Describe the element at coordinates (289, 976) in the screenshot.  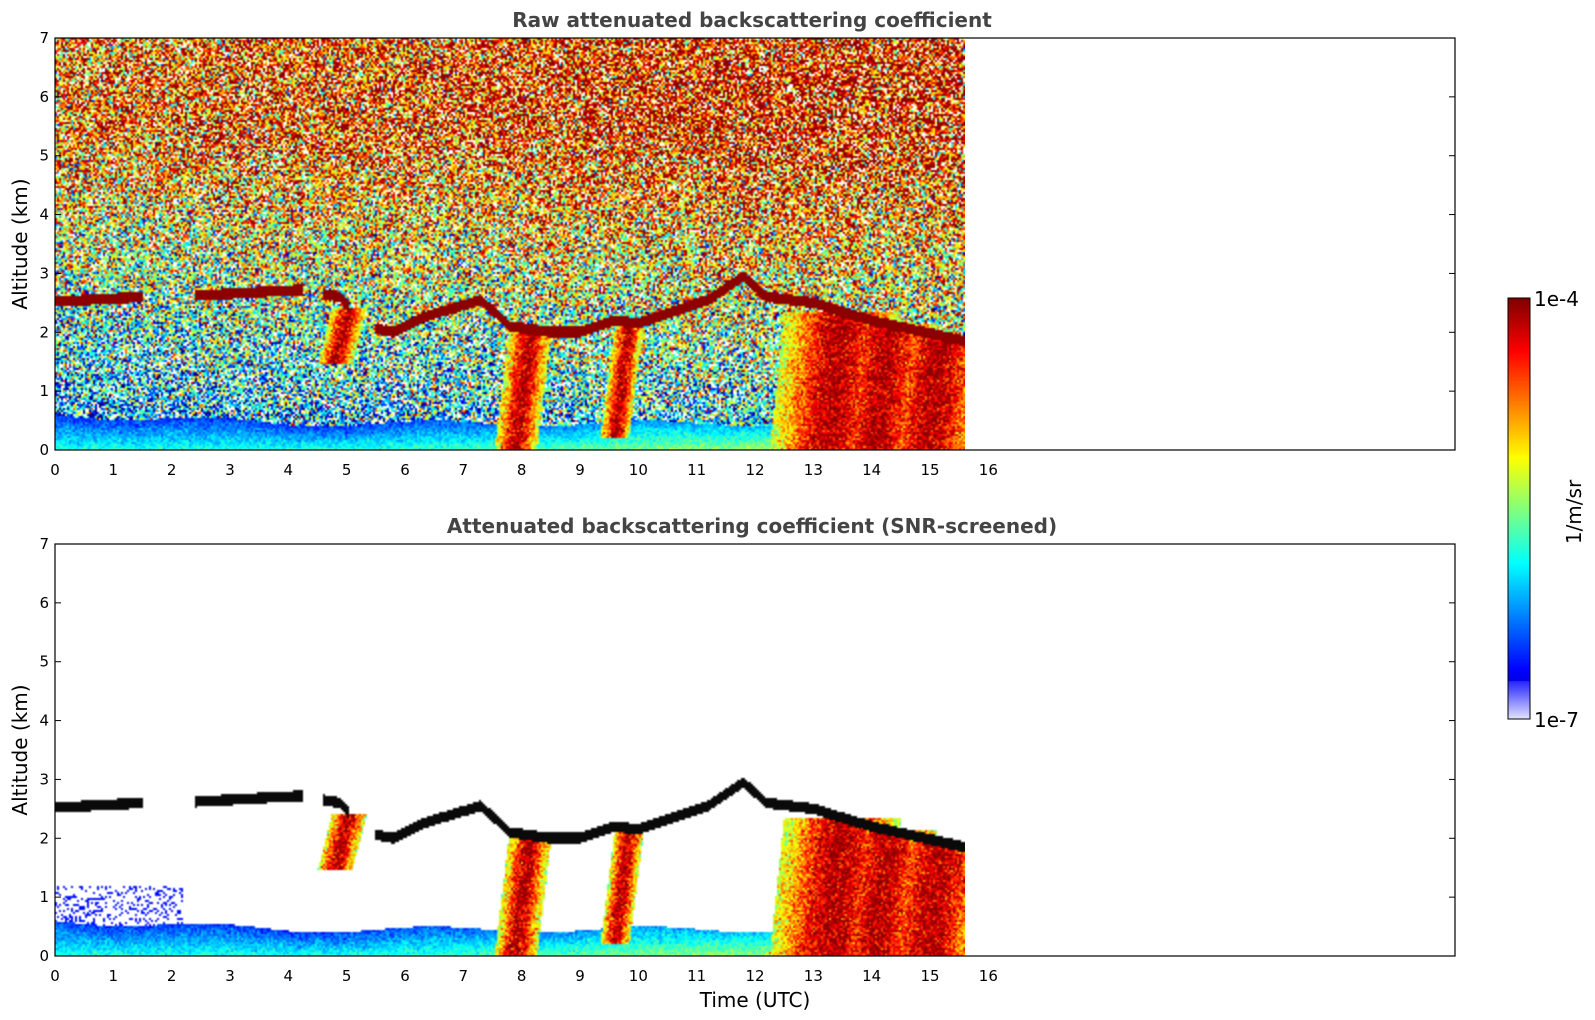
I see `screened-x-tick-label: 4` at that location.